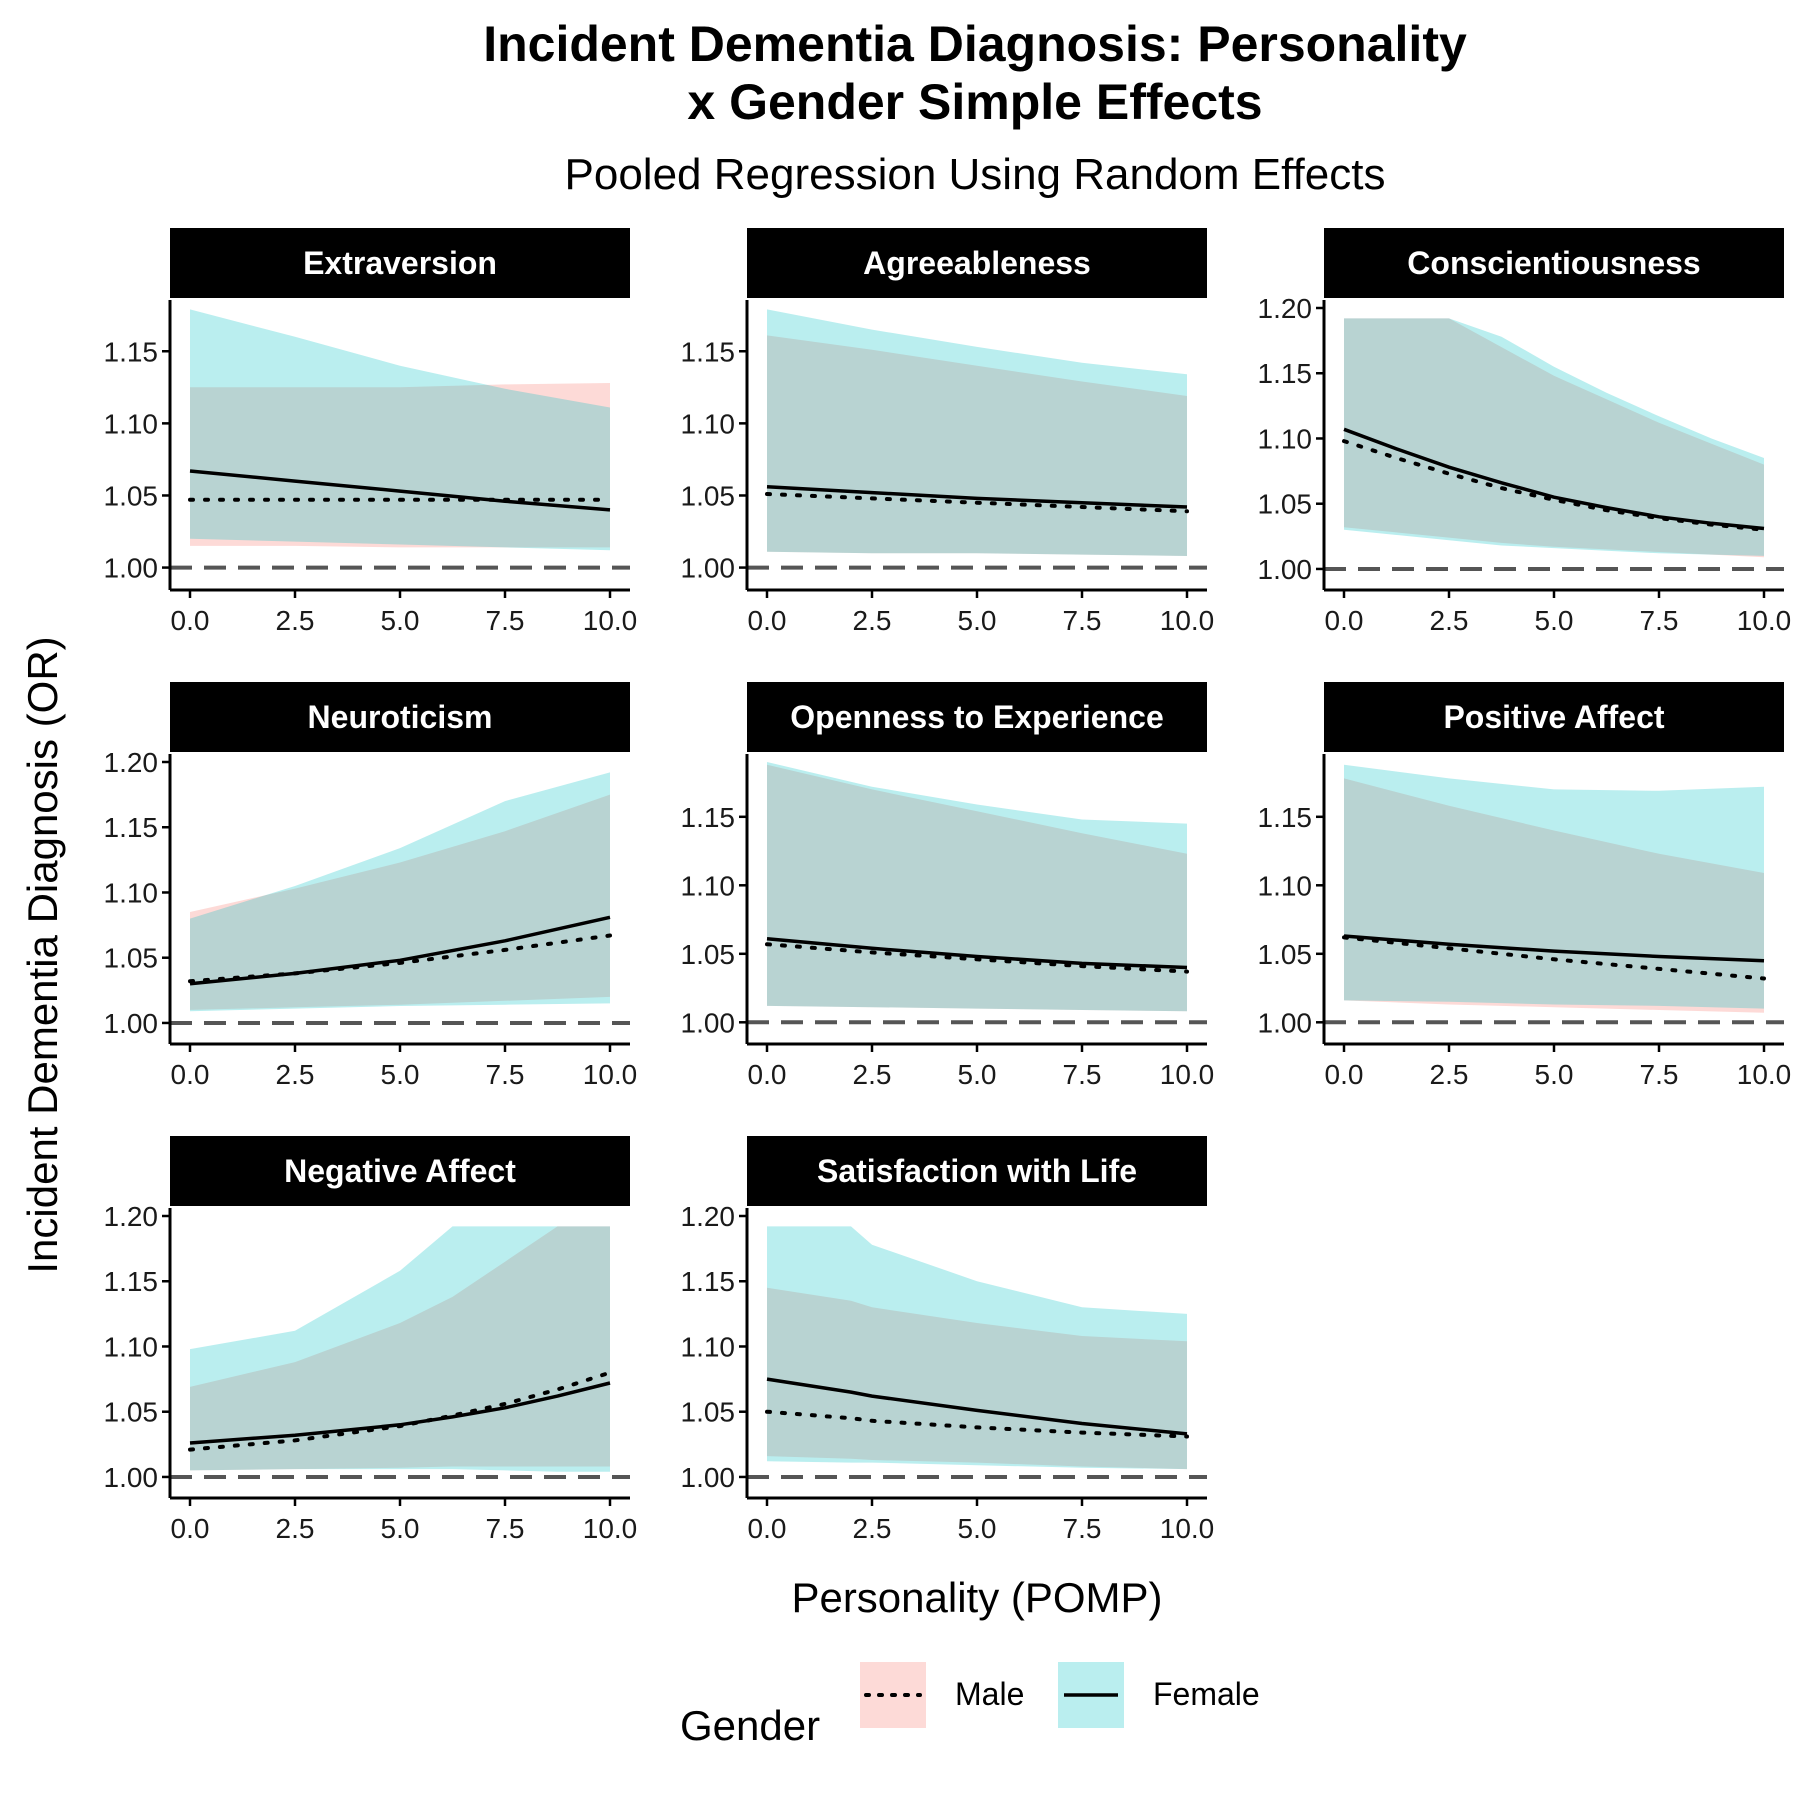  What do you see at coordinates (1082, 620) in the screenshot?
I see `x-tick-label-agreeableness: 7.5` at bounding box center [1082, 620].